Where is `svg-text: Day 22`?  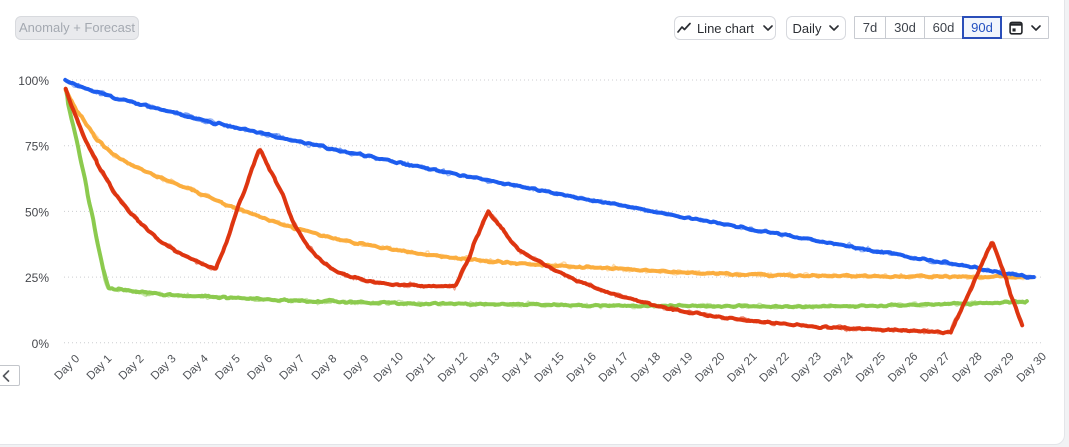 svg-text: Day 22 is located at coordinates (775, 368).